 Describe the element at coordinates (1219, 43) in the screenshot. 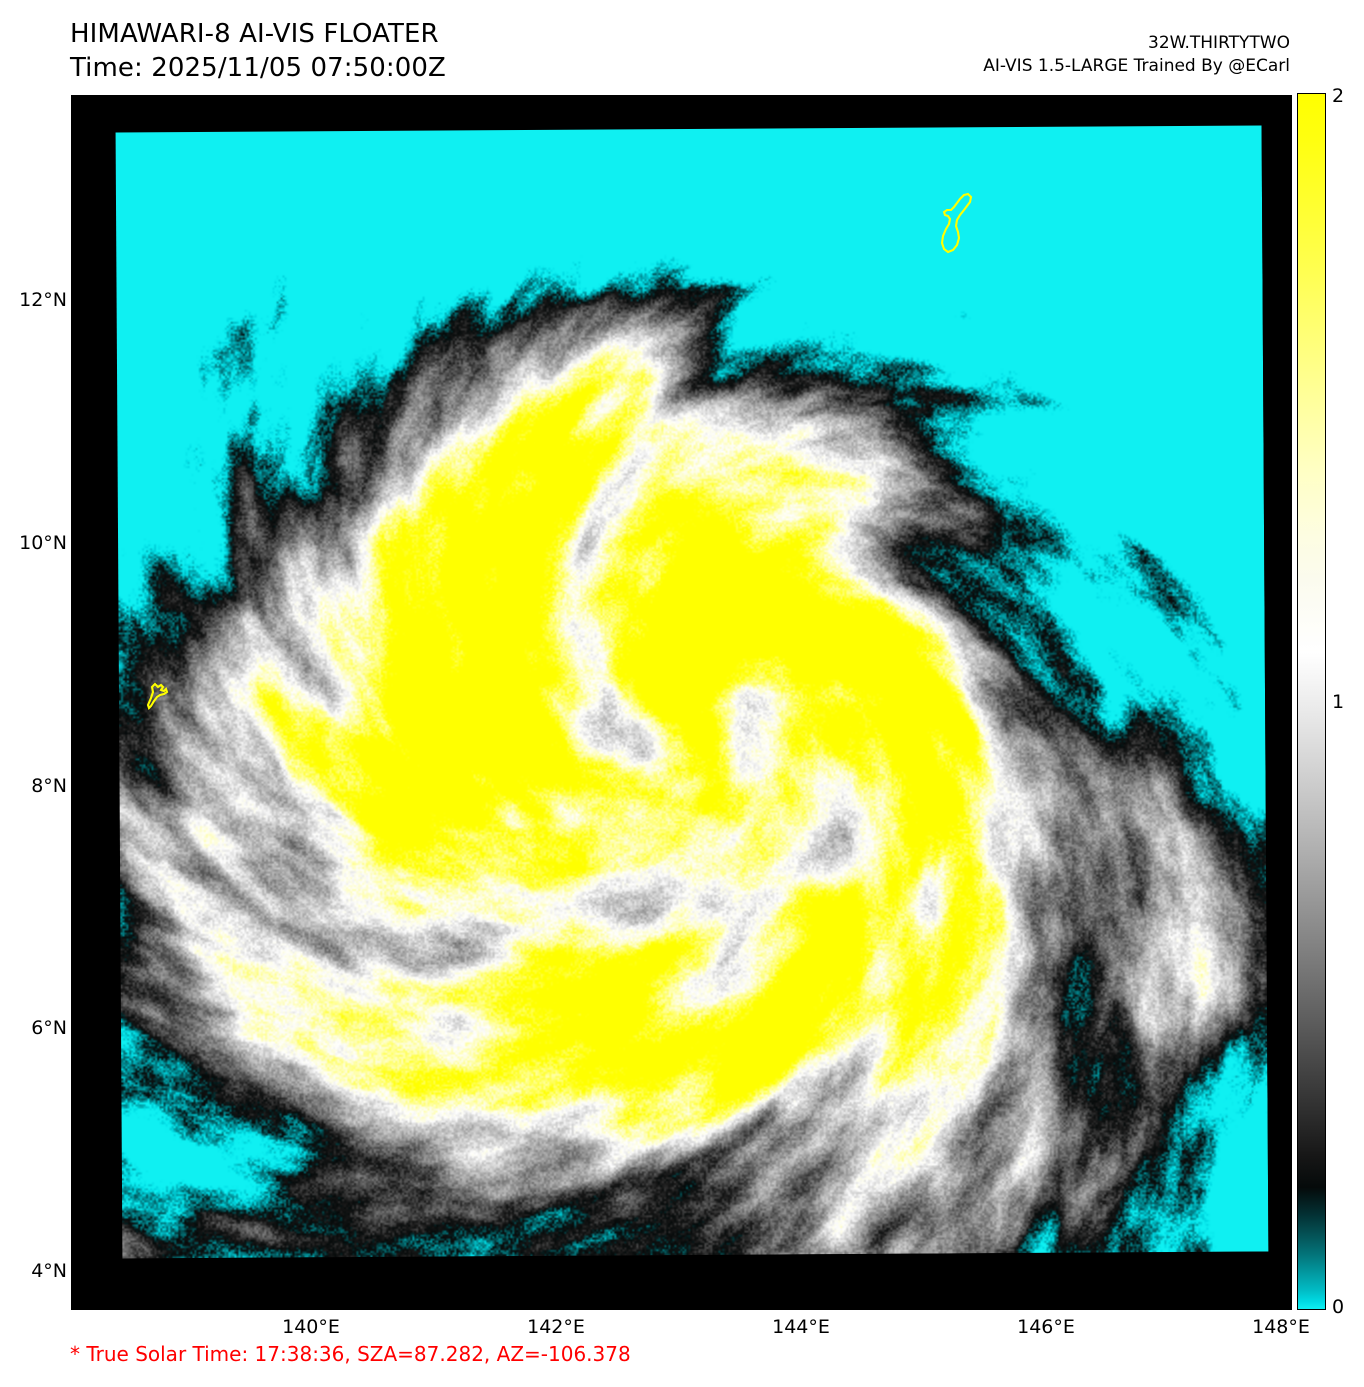

I see `storm-id-label: 32W.THIRTYTWO` at that location.